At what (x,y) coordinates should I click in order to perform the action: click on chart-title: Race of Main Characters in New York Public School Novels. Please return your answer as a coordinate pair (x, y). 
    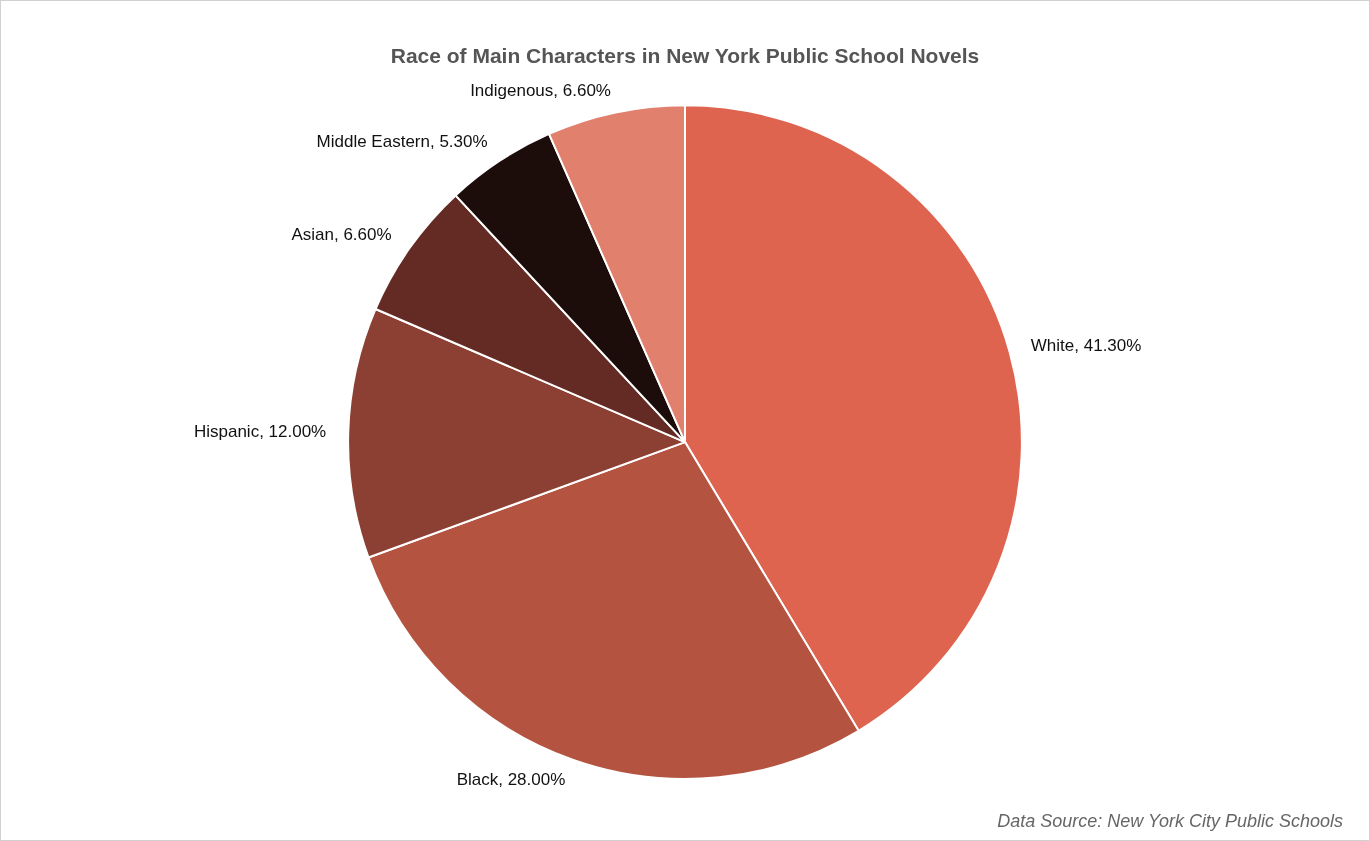
    Looking at the image, I should click on (685, 56).